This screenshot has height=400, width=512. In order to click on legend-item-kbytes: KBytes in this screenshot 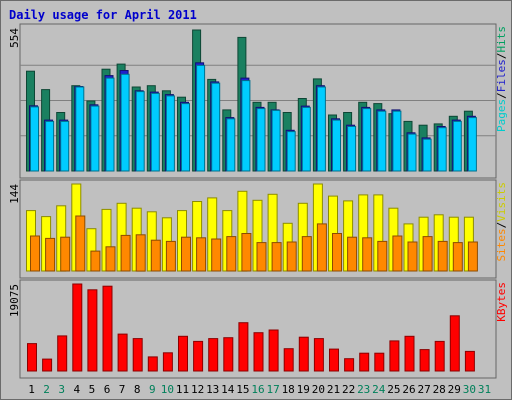, I will do `click(501, 302)`.